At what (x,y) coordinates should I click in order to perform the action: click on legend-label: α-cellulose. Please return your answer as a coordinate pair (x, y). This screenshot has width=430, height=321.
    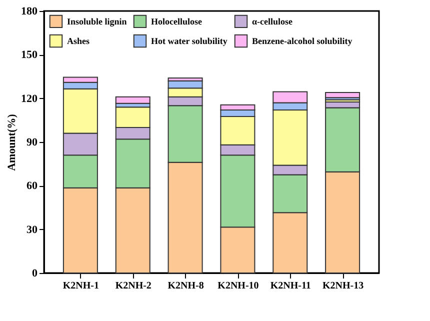
    Looking at the image, I should click on (272, 21).